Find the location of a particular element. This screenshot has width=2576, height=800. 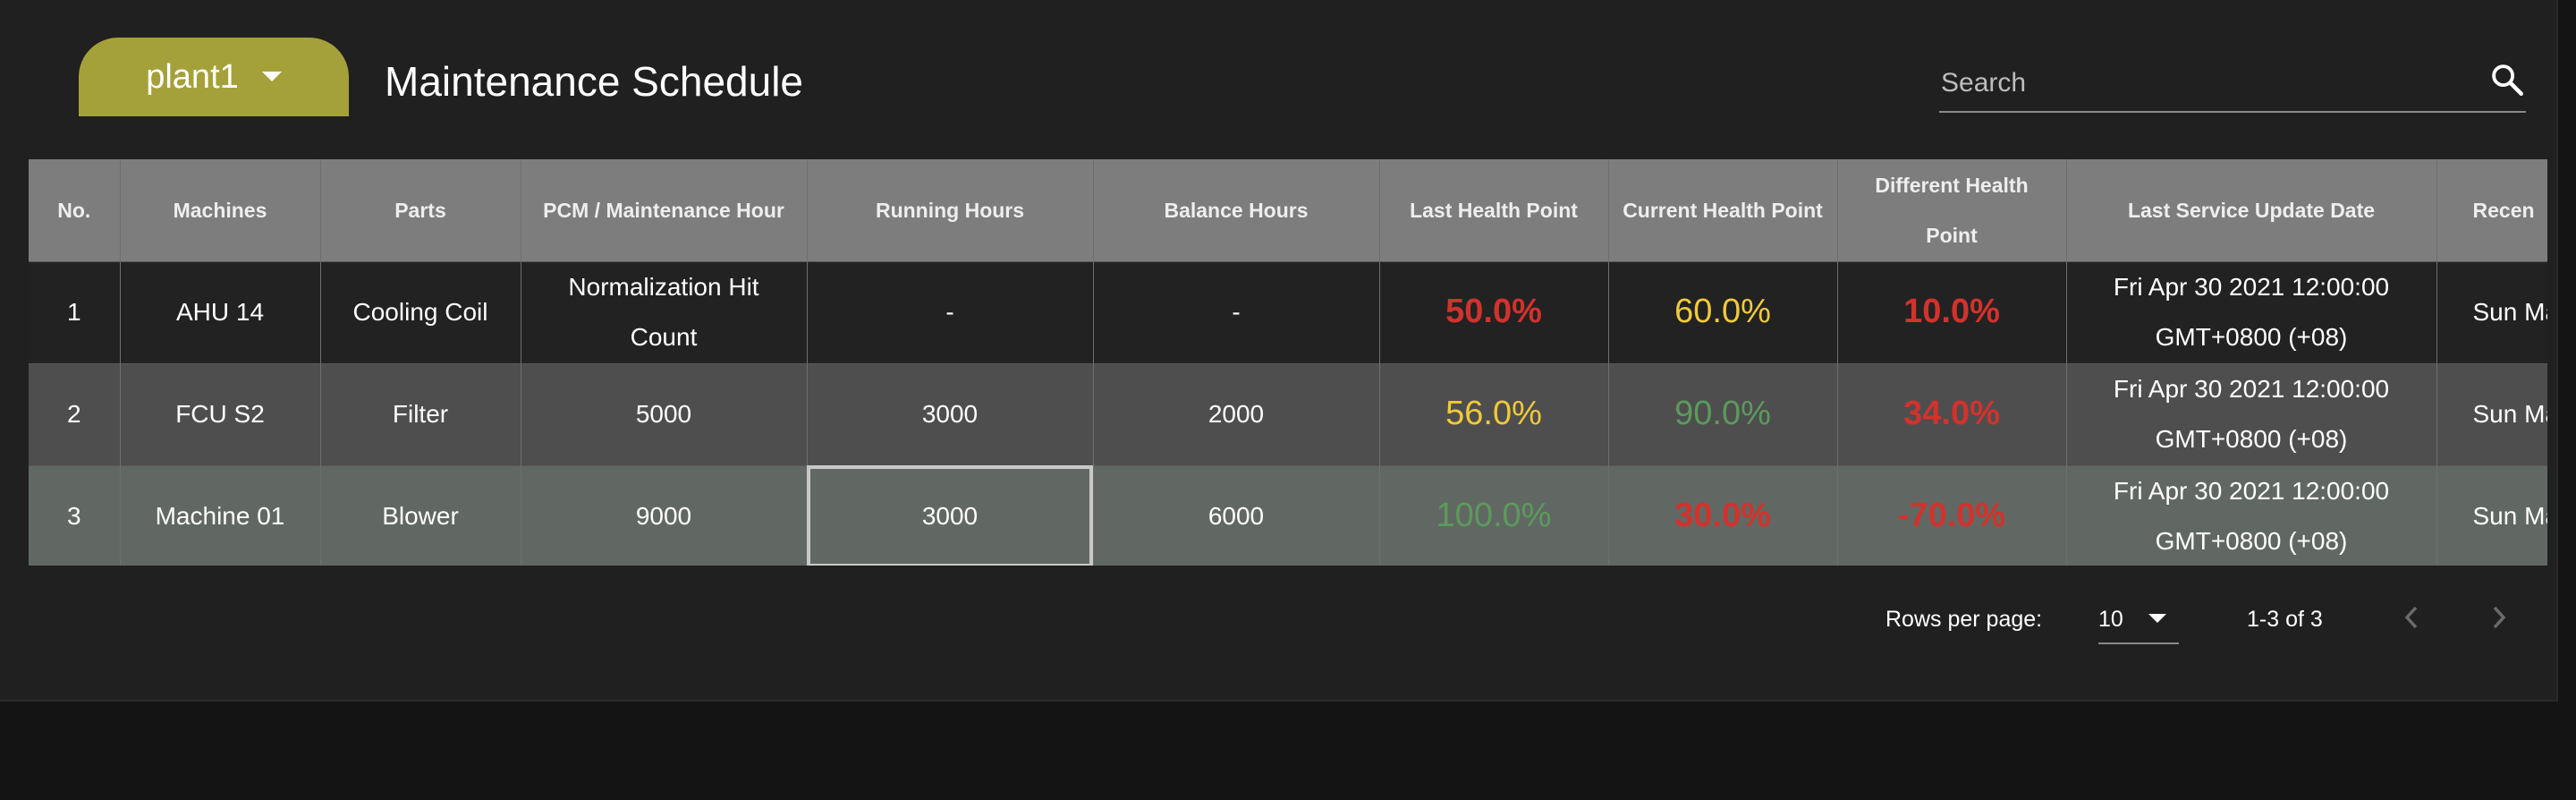

health-value: 30.0% is located at coordinates (1722, 515).